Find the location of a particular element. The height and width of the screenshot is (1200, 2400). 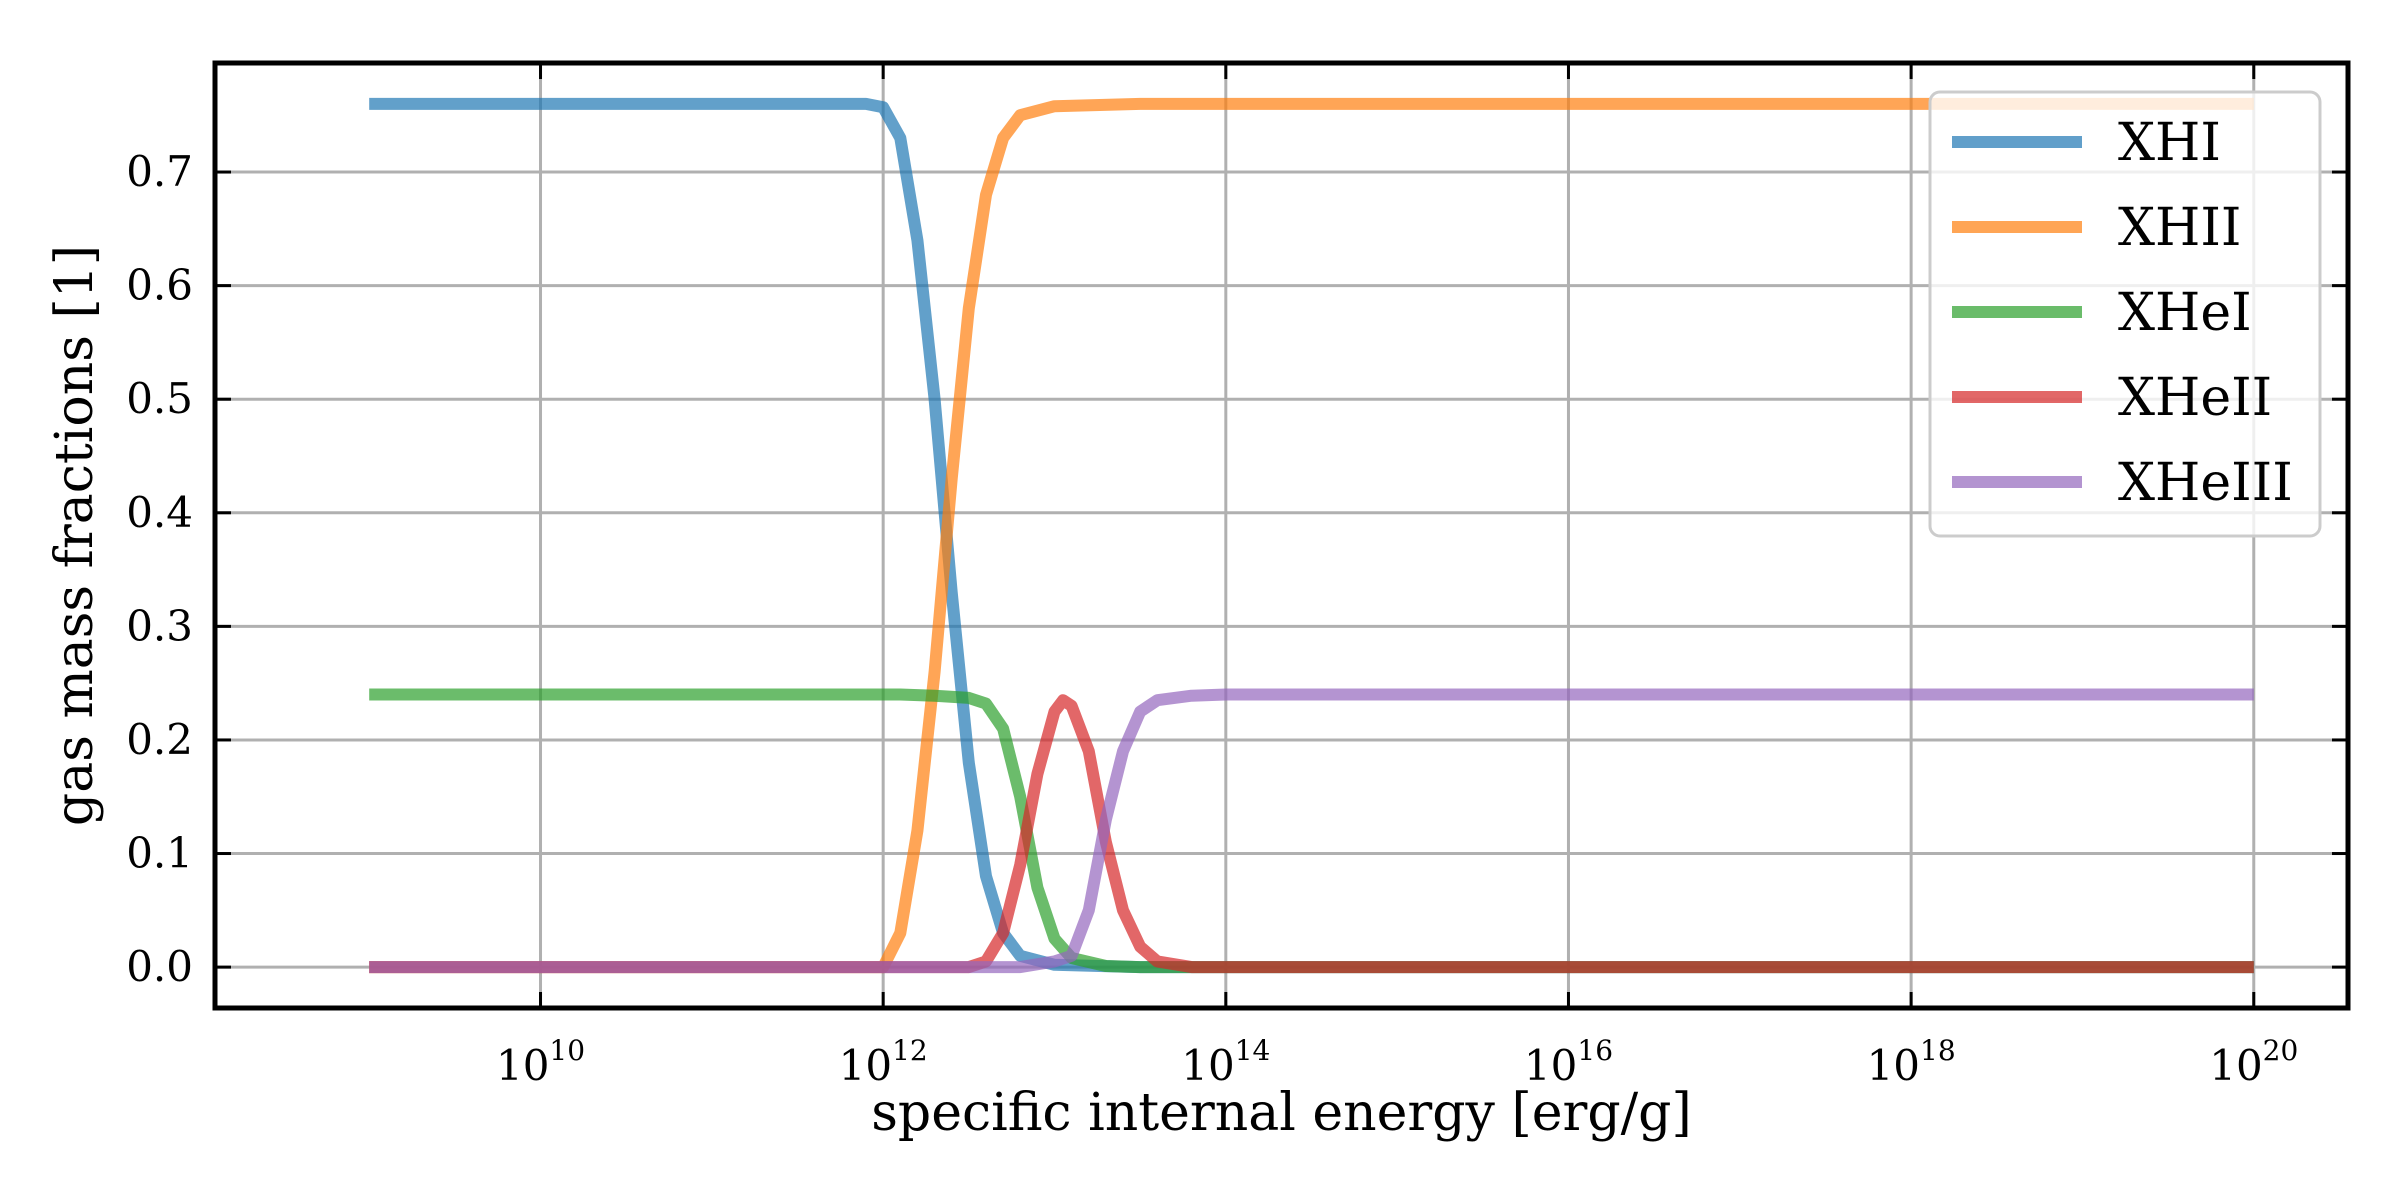

x-tick-label: 1016 is located at coordinates (1568, 1062).